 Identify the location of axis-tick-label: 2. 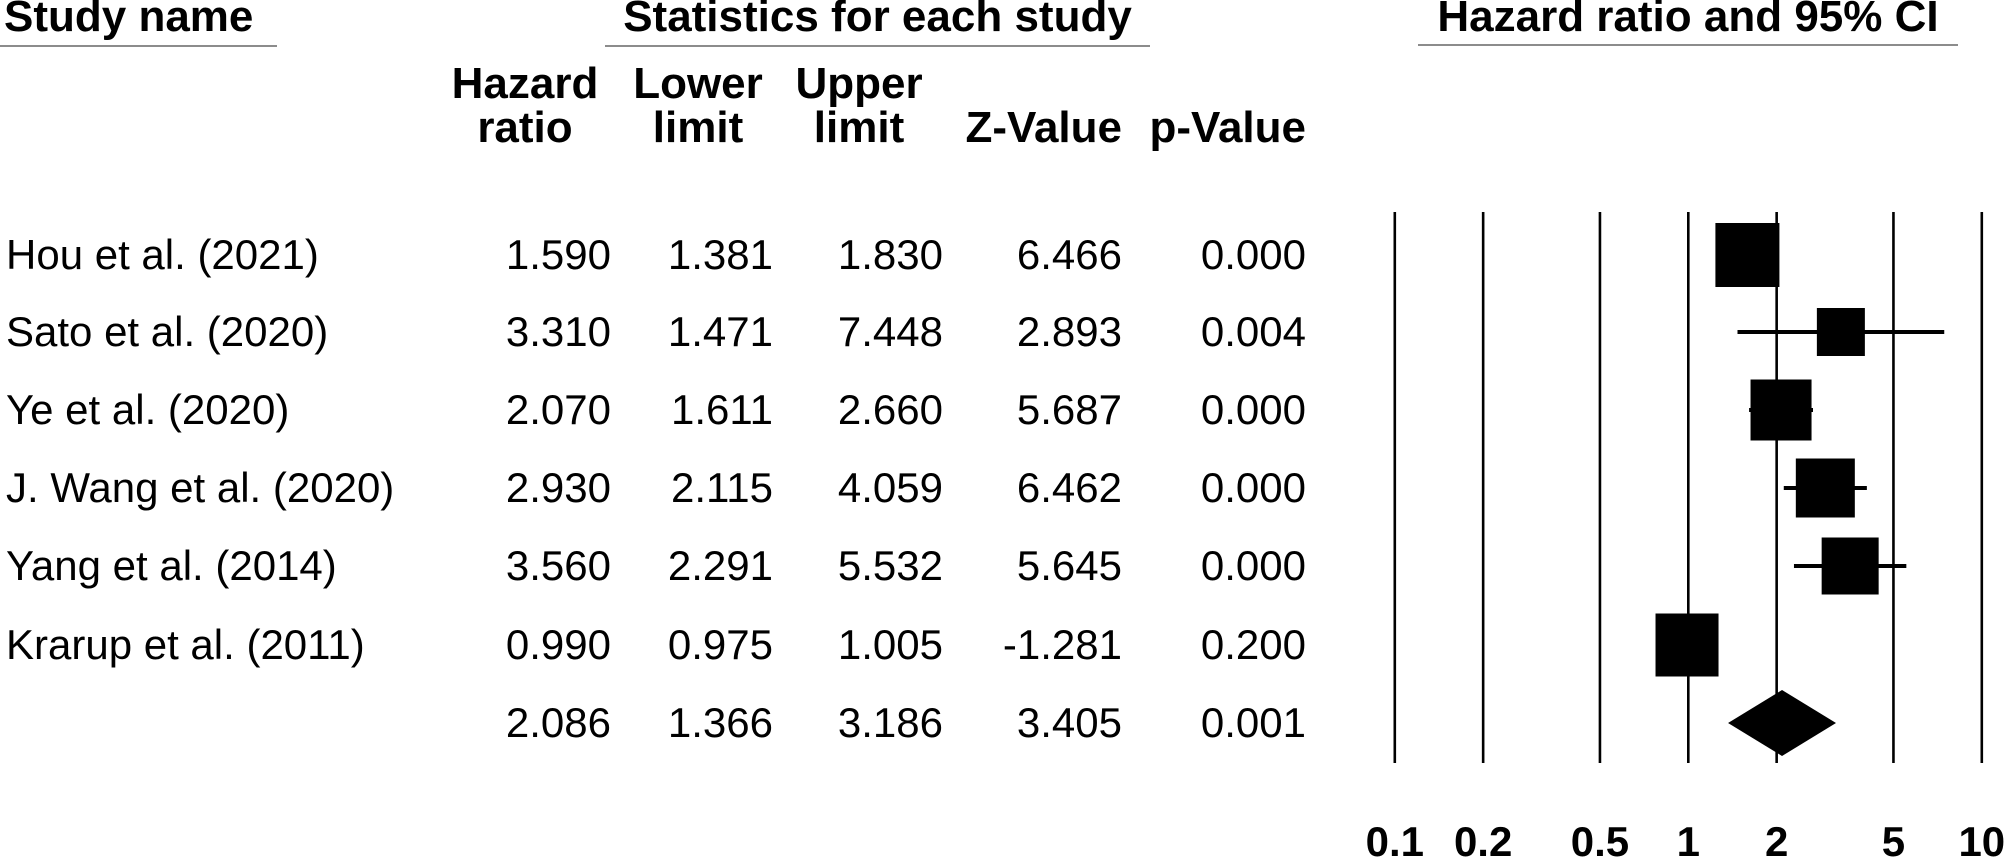
(1776, 839).